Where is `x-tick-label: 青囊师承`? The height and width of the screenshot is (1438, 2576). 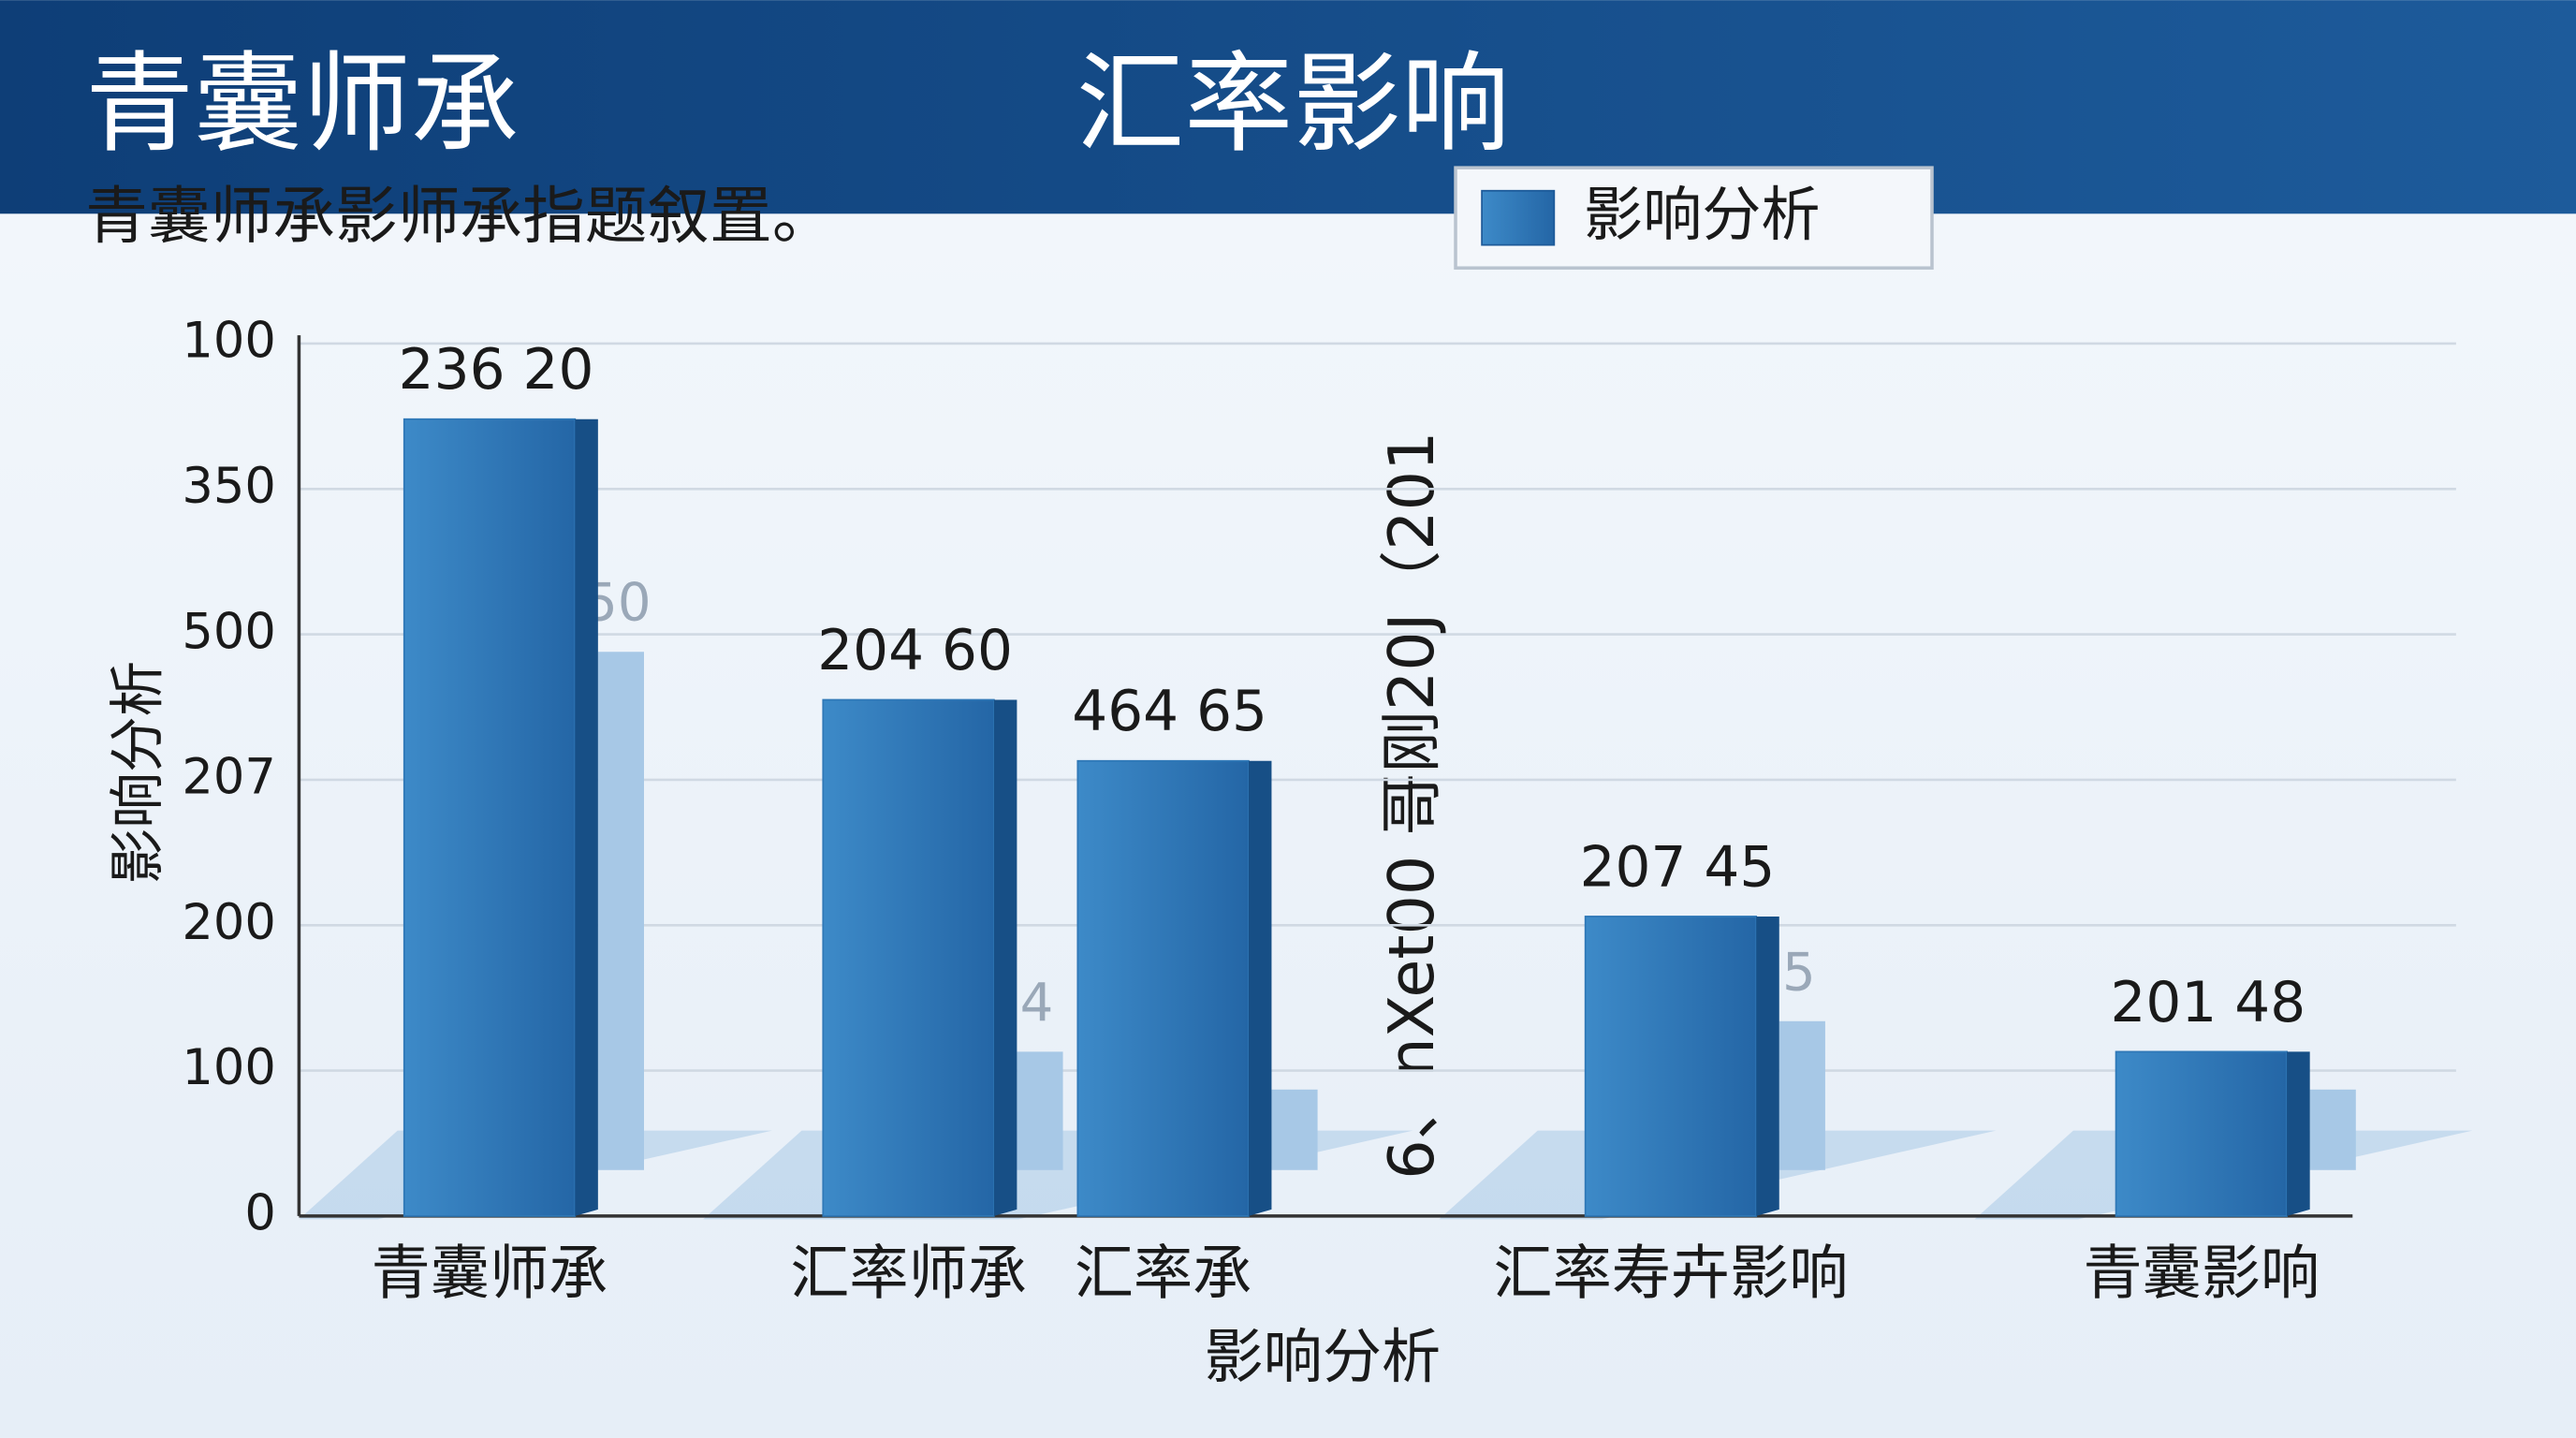
x-tick-label: 青囊师承 is located at coordinates (490, 1272).